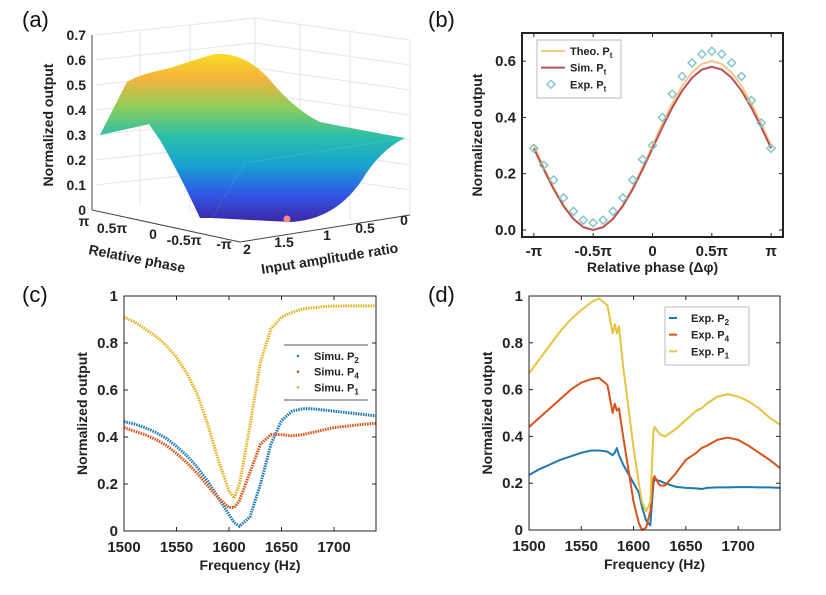 The width and height of the screenshot is (826, 595). I want to click on amplitude-tick-label: 0, so click(404, 220).